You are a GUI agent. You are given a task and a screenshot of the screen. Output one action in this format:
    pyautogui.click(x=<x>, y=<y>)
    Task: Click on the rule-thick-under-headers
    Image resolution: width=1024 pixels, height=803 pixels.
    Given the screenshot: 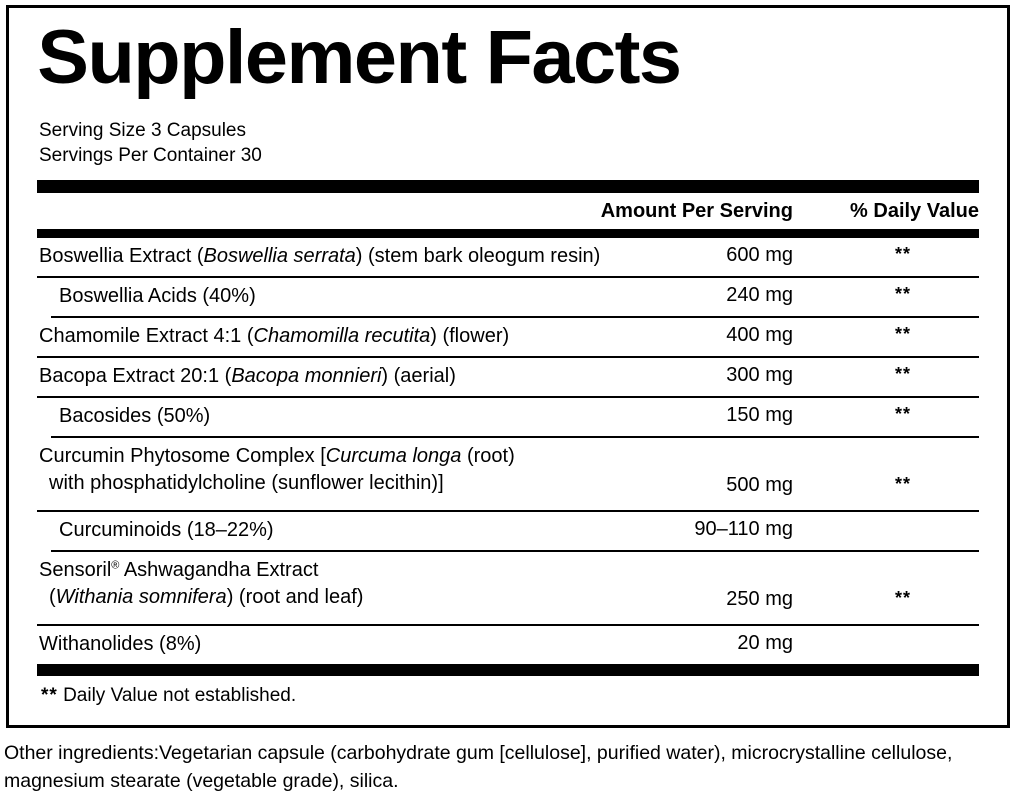 What is the action you would take?
    pyautogui.click(x=508, y=233)
    